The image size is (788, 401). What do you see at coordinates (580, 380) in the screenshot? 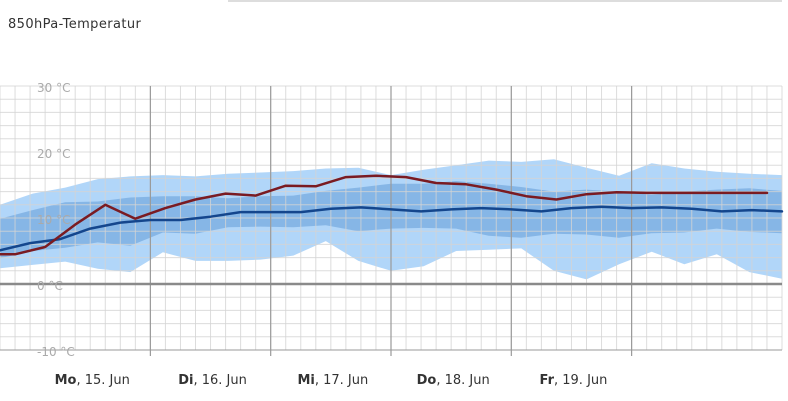
I see `x-day-label-date: , 19. Jun` at bounding box center [580, 380].